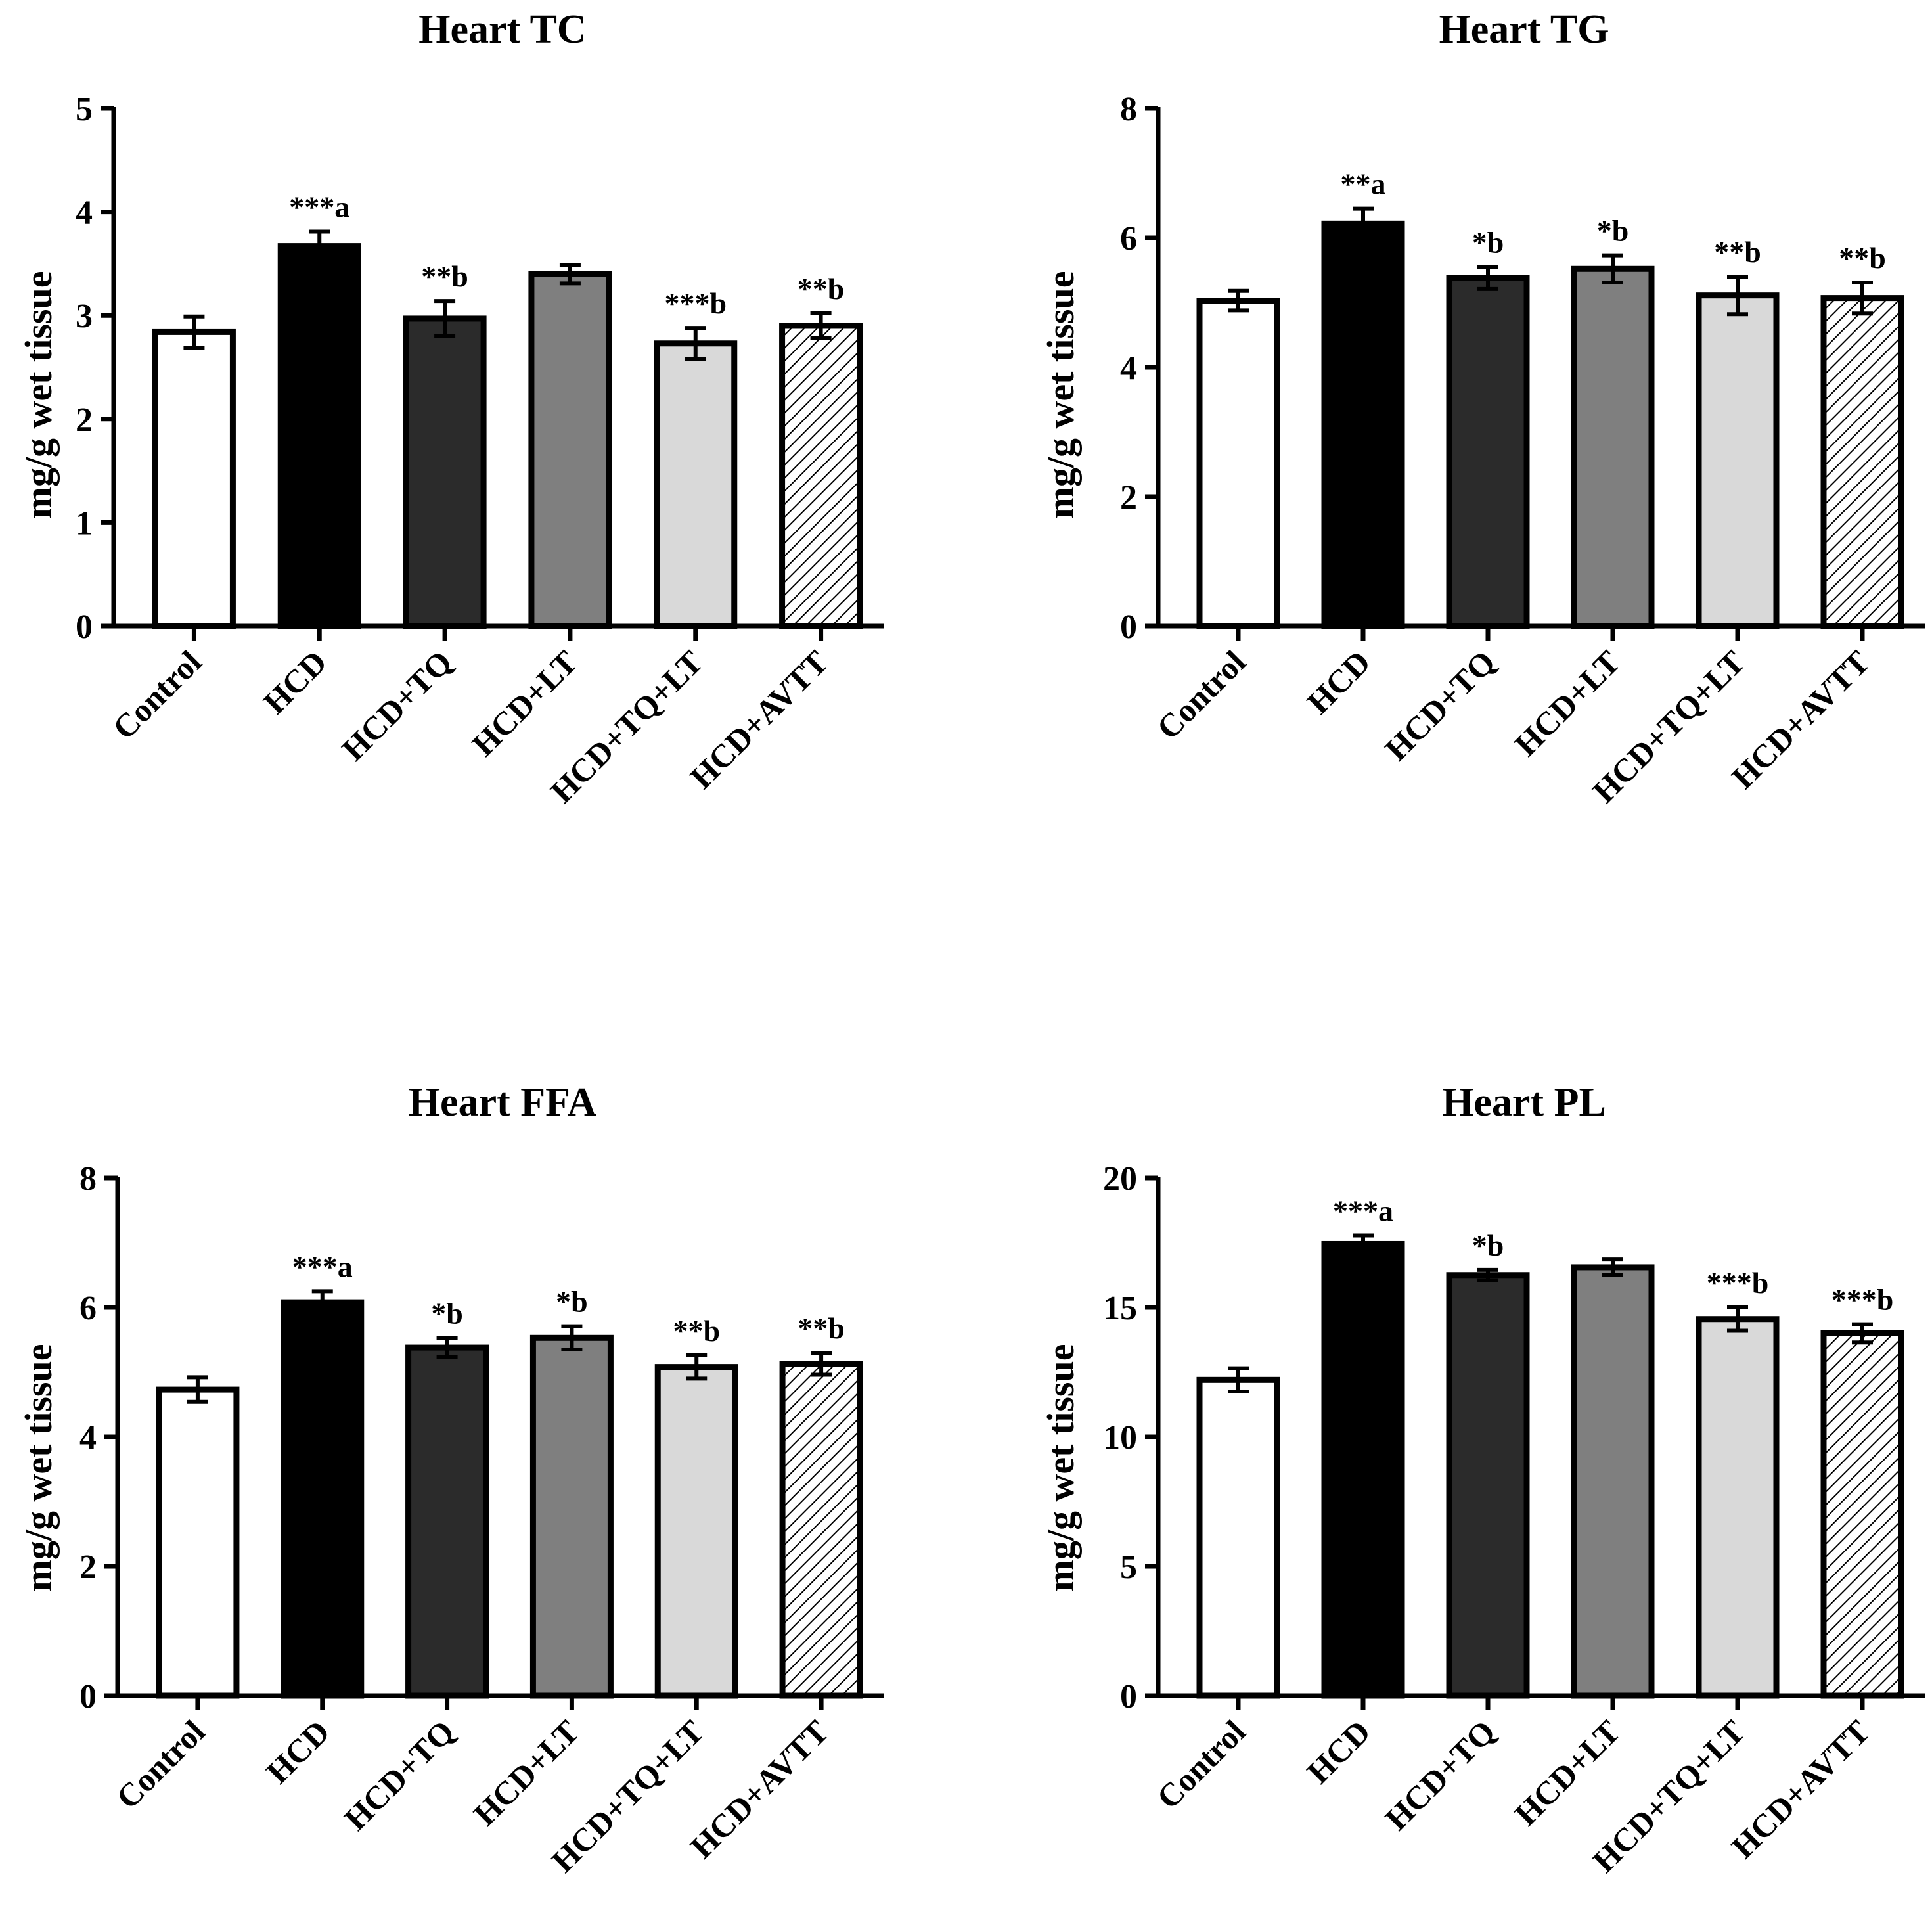 The image size is (1932, 1925). Describe the element at coordinates (84, 316) in the screenshot. I see `y-tick-label: 3` at that location.